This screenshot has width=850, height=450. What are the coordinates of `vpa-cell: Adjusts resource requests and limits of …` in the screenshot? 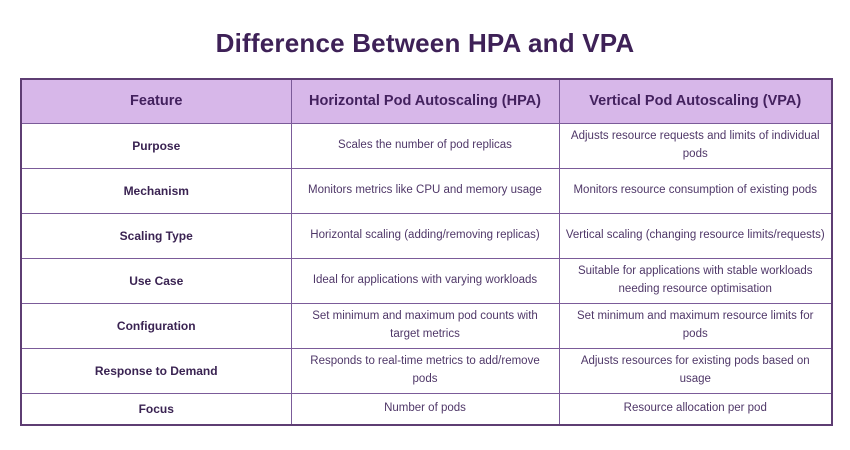 It's located at (695, 145).